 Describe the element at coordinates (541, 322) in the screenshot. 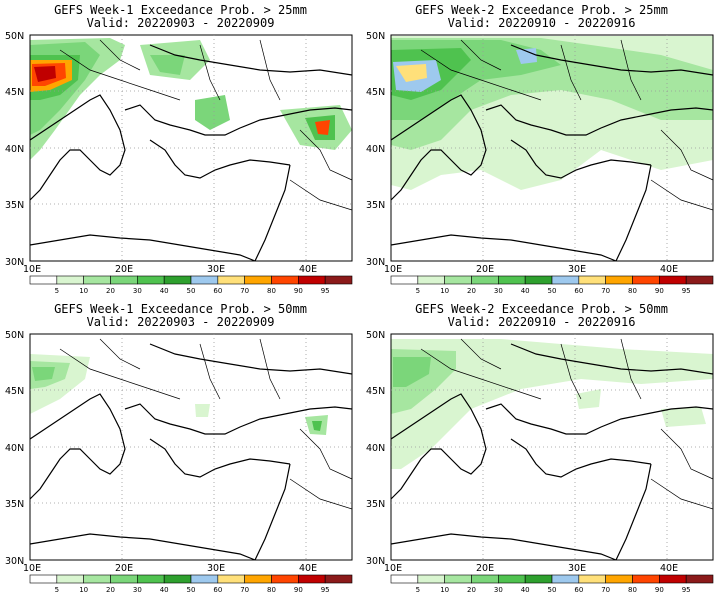

I see `panel-valid-date: Valid: 20220910 - 20220916` at that location.